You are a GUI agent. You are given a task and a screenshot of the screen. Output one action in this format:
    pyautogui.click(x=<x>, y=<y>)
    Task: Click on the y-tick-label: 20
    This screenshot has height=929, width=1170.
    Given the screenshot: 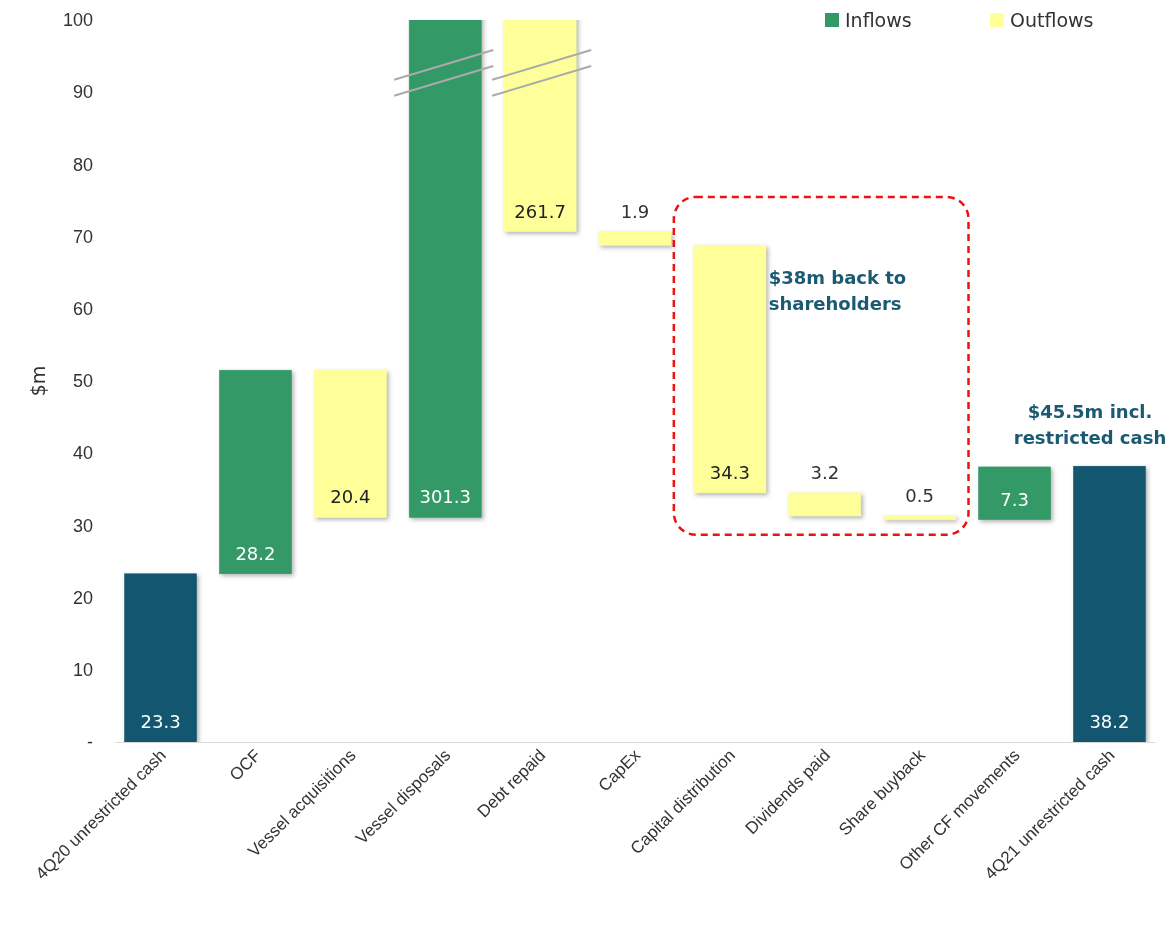 What is the action you would take?
    pyautogui.click(x=82, y=597)
    